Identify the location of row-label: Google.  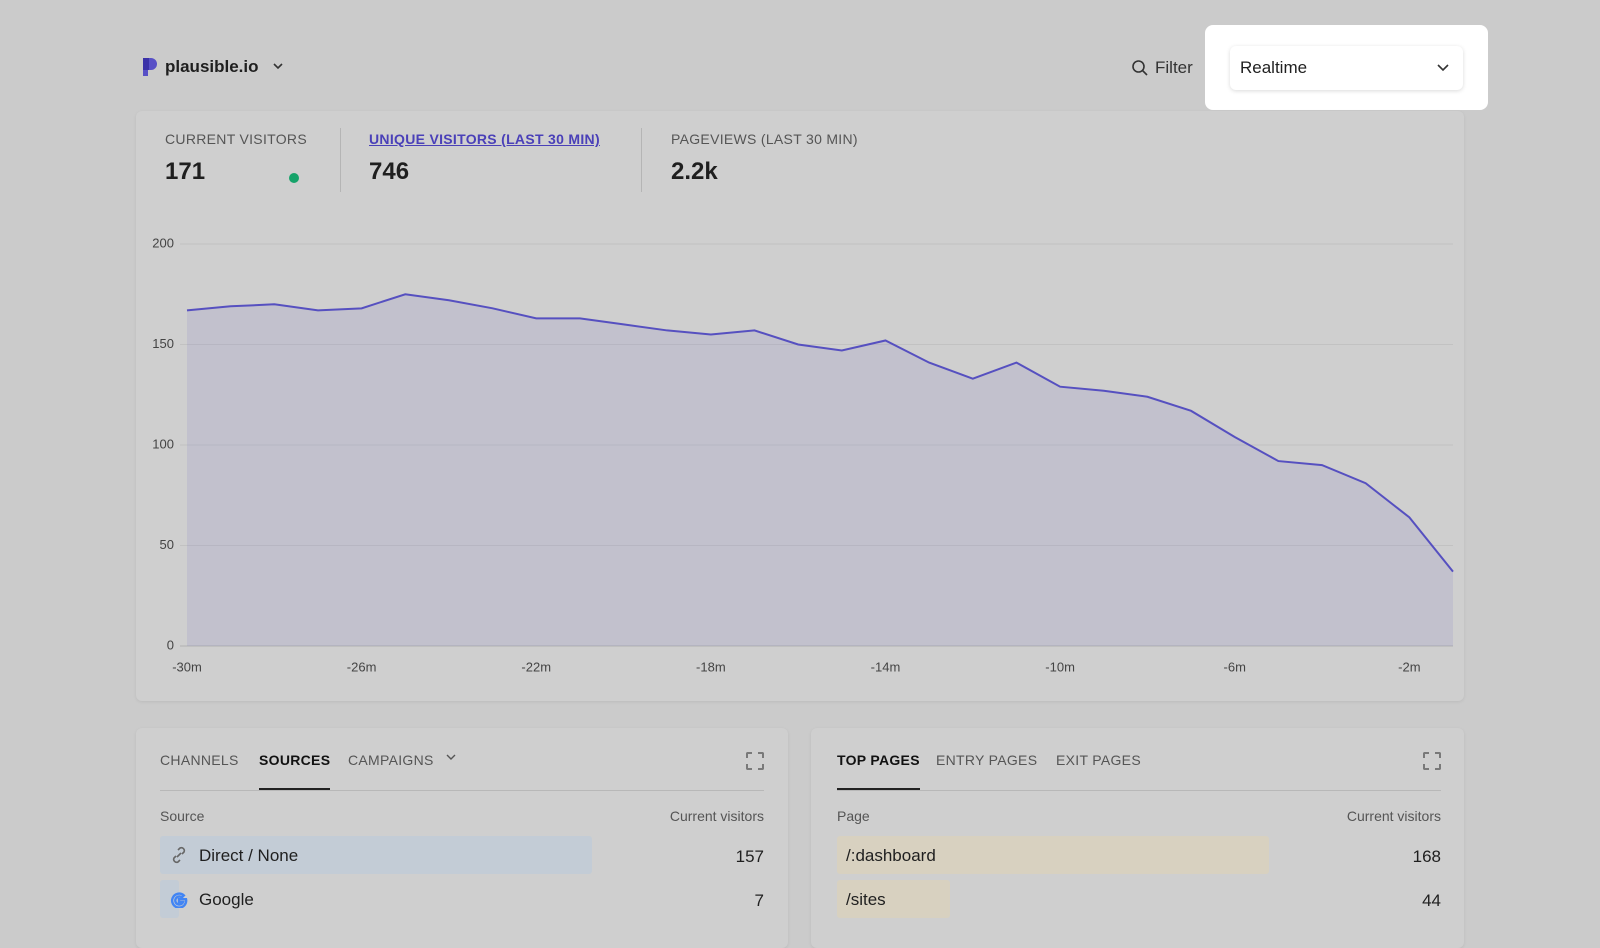
(226, 899).